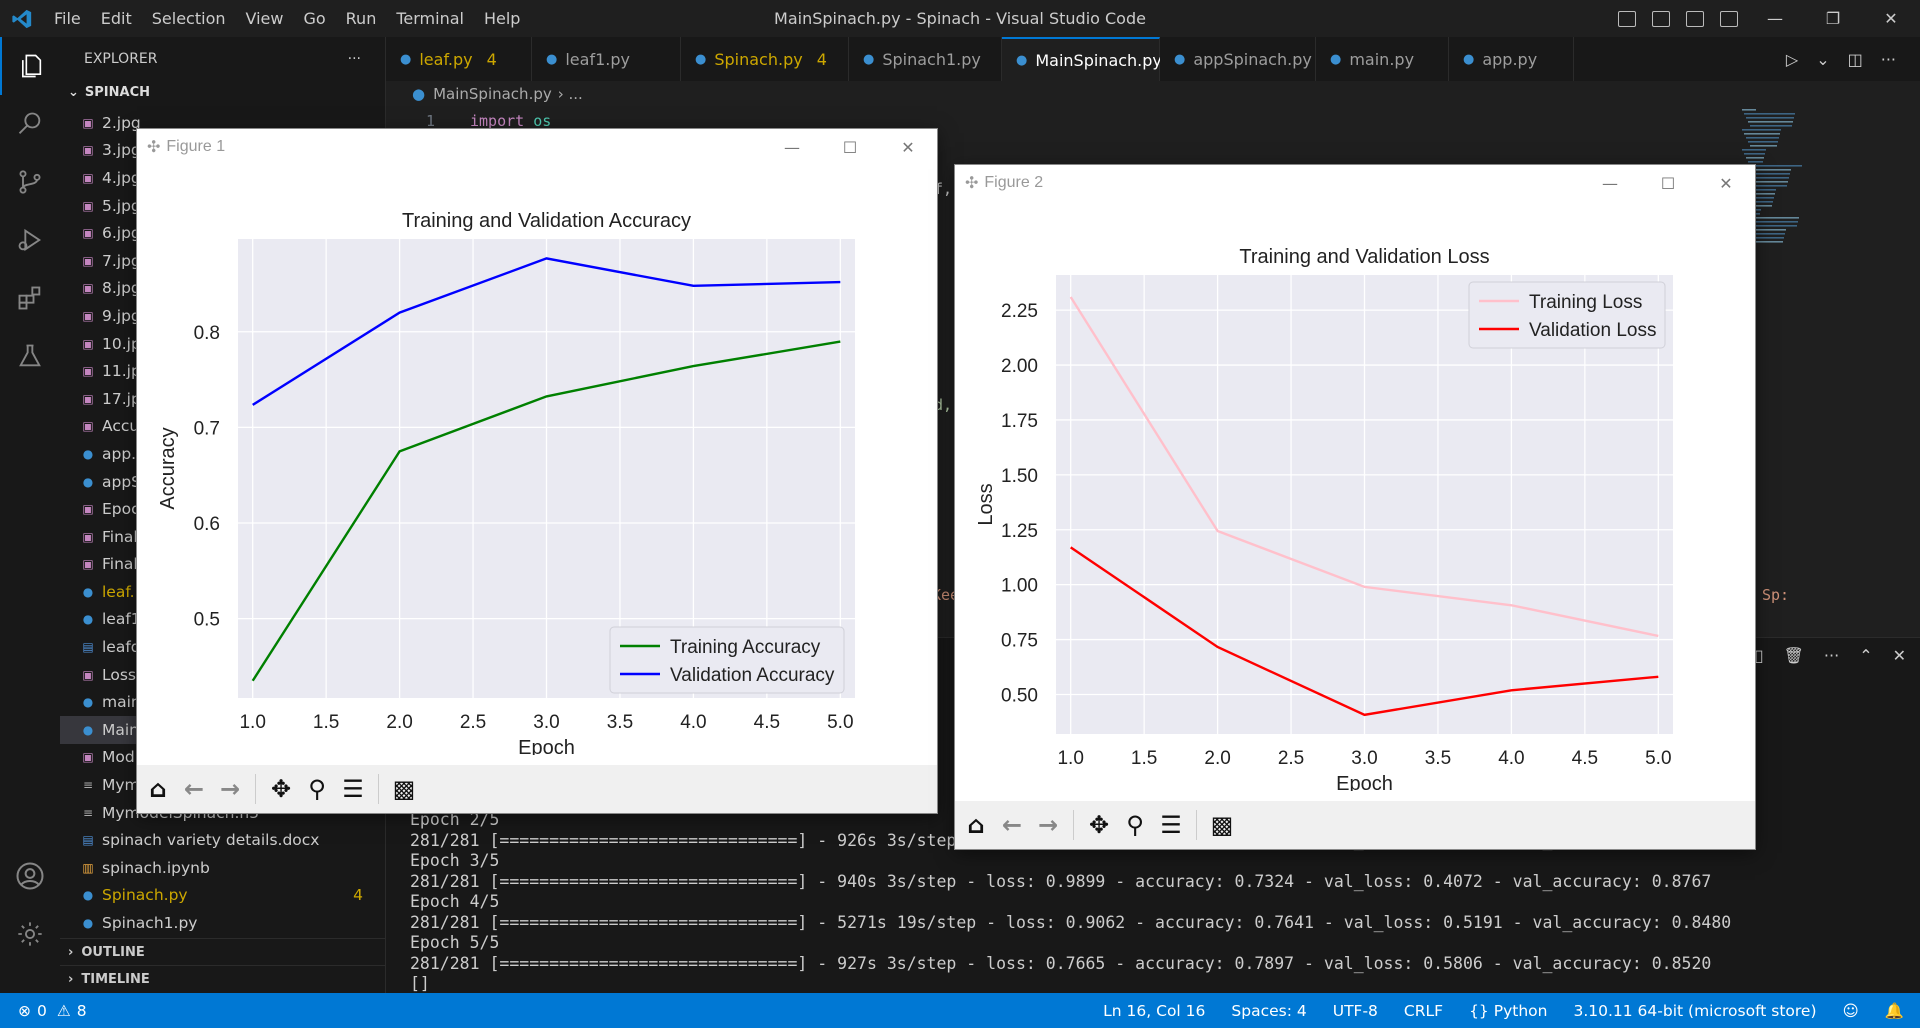 The width and height of the screenshot is (1920, 1028). Describe the element at coordinates (492, 94) in the screenshot. I see `breadcrumb-file: MainSpinach.py` at that location.